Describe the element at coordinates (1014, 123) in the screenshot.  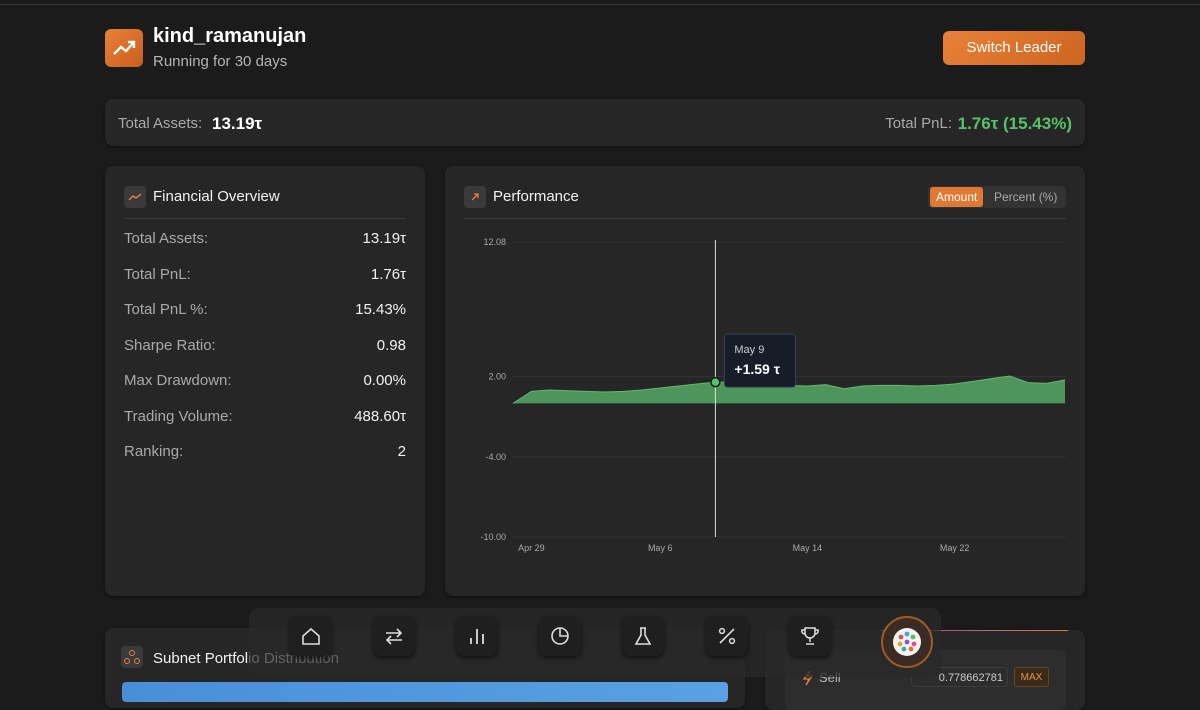
I see `pnl-value: 1.76τ (15.43%)` at that location.